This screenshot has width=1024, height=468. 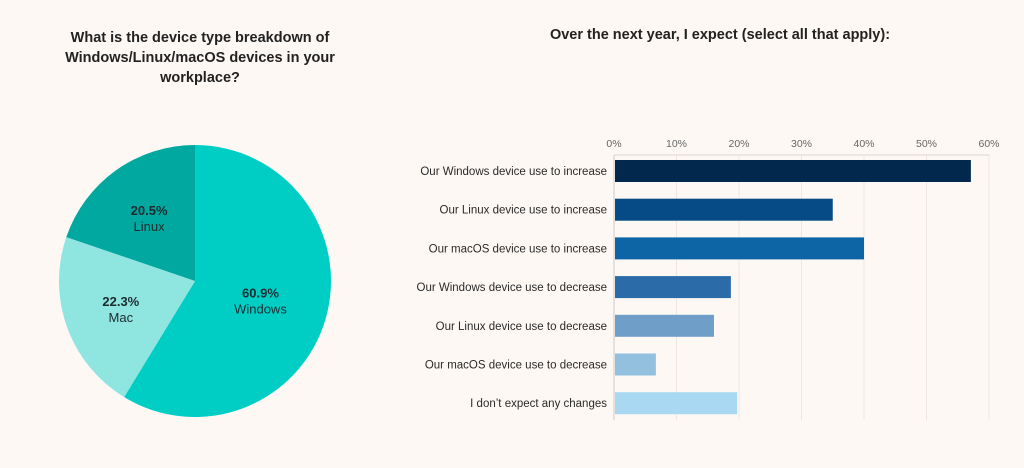 What do you see at coordinates (121, 317) in the screenshot?
I see `pie-label-name-mac: Mac` at bounding box center [121, 317].